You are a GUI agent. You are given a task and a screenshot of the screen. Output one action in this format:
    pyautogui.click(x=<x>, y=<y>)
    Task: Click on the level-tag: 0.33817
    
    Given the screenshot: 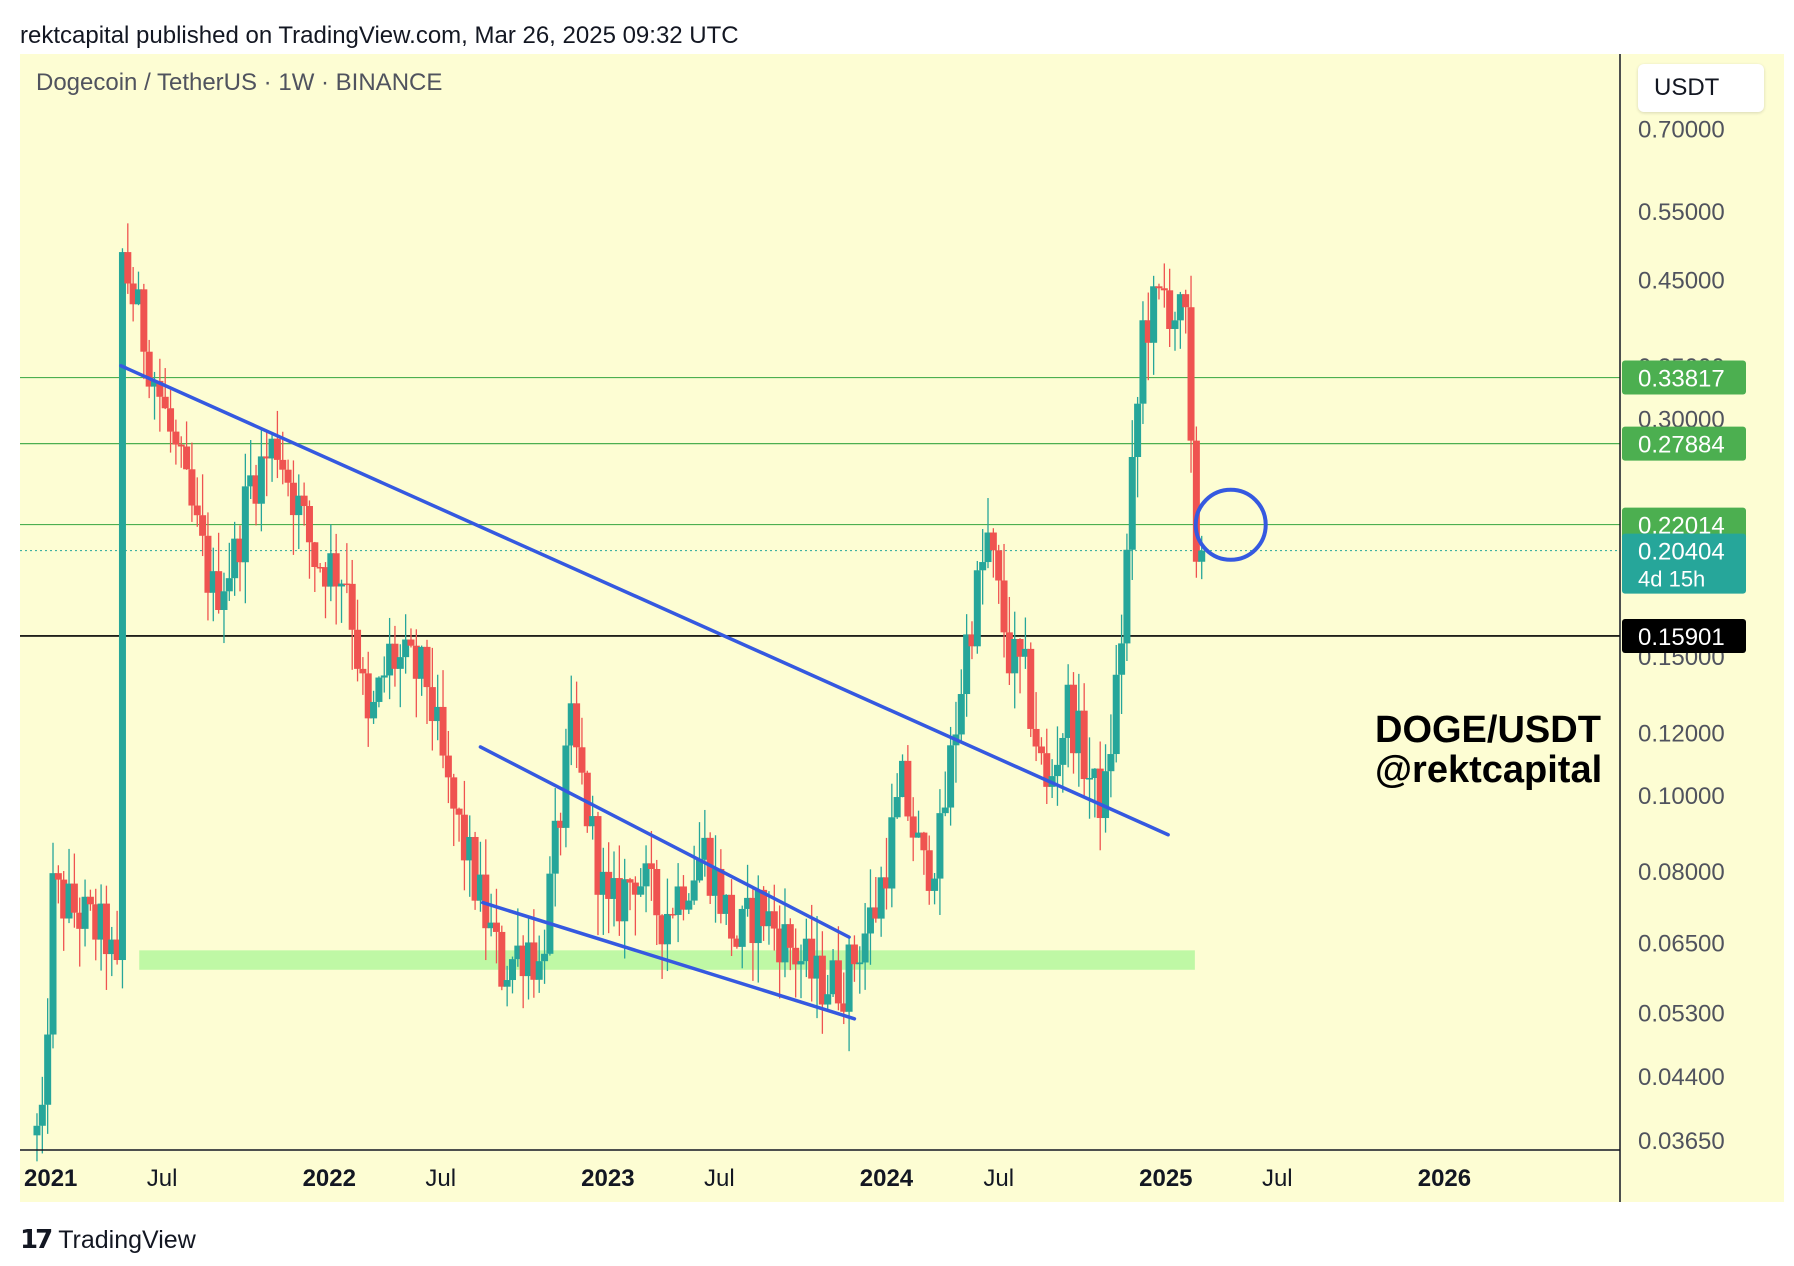 What is the action you would take?
    pyautogui.click(x=1684, y=377)
    